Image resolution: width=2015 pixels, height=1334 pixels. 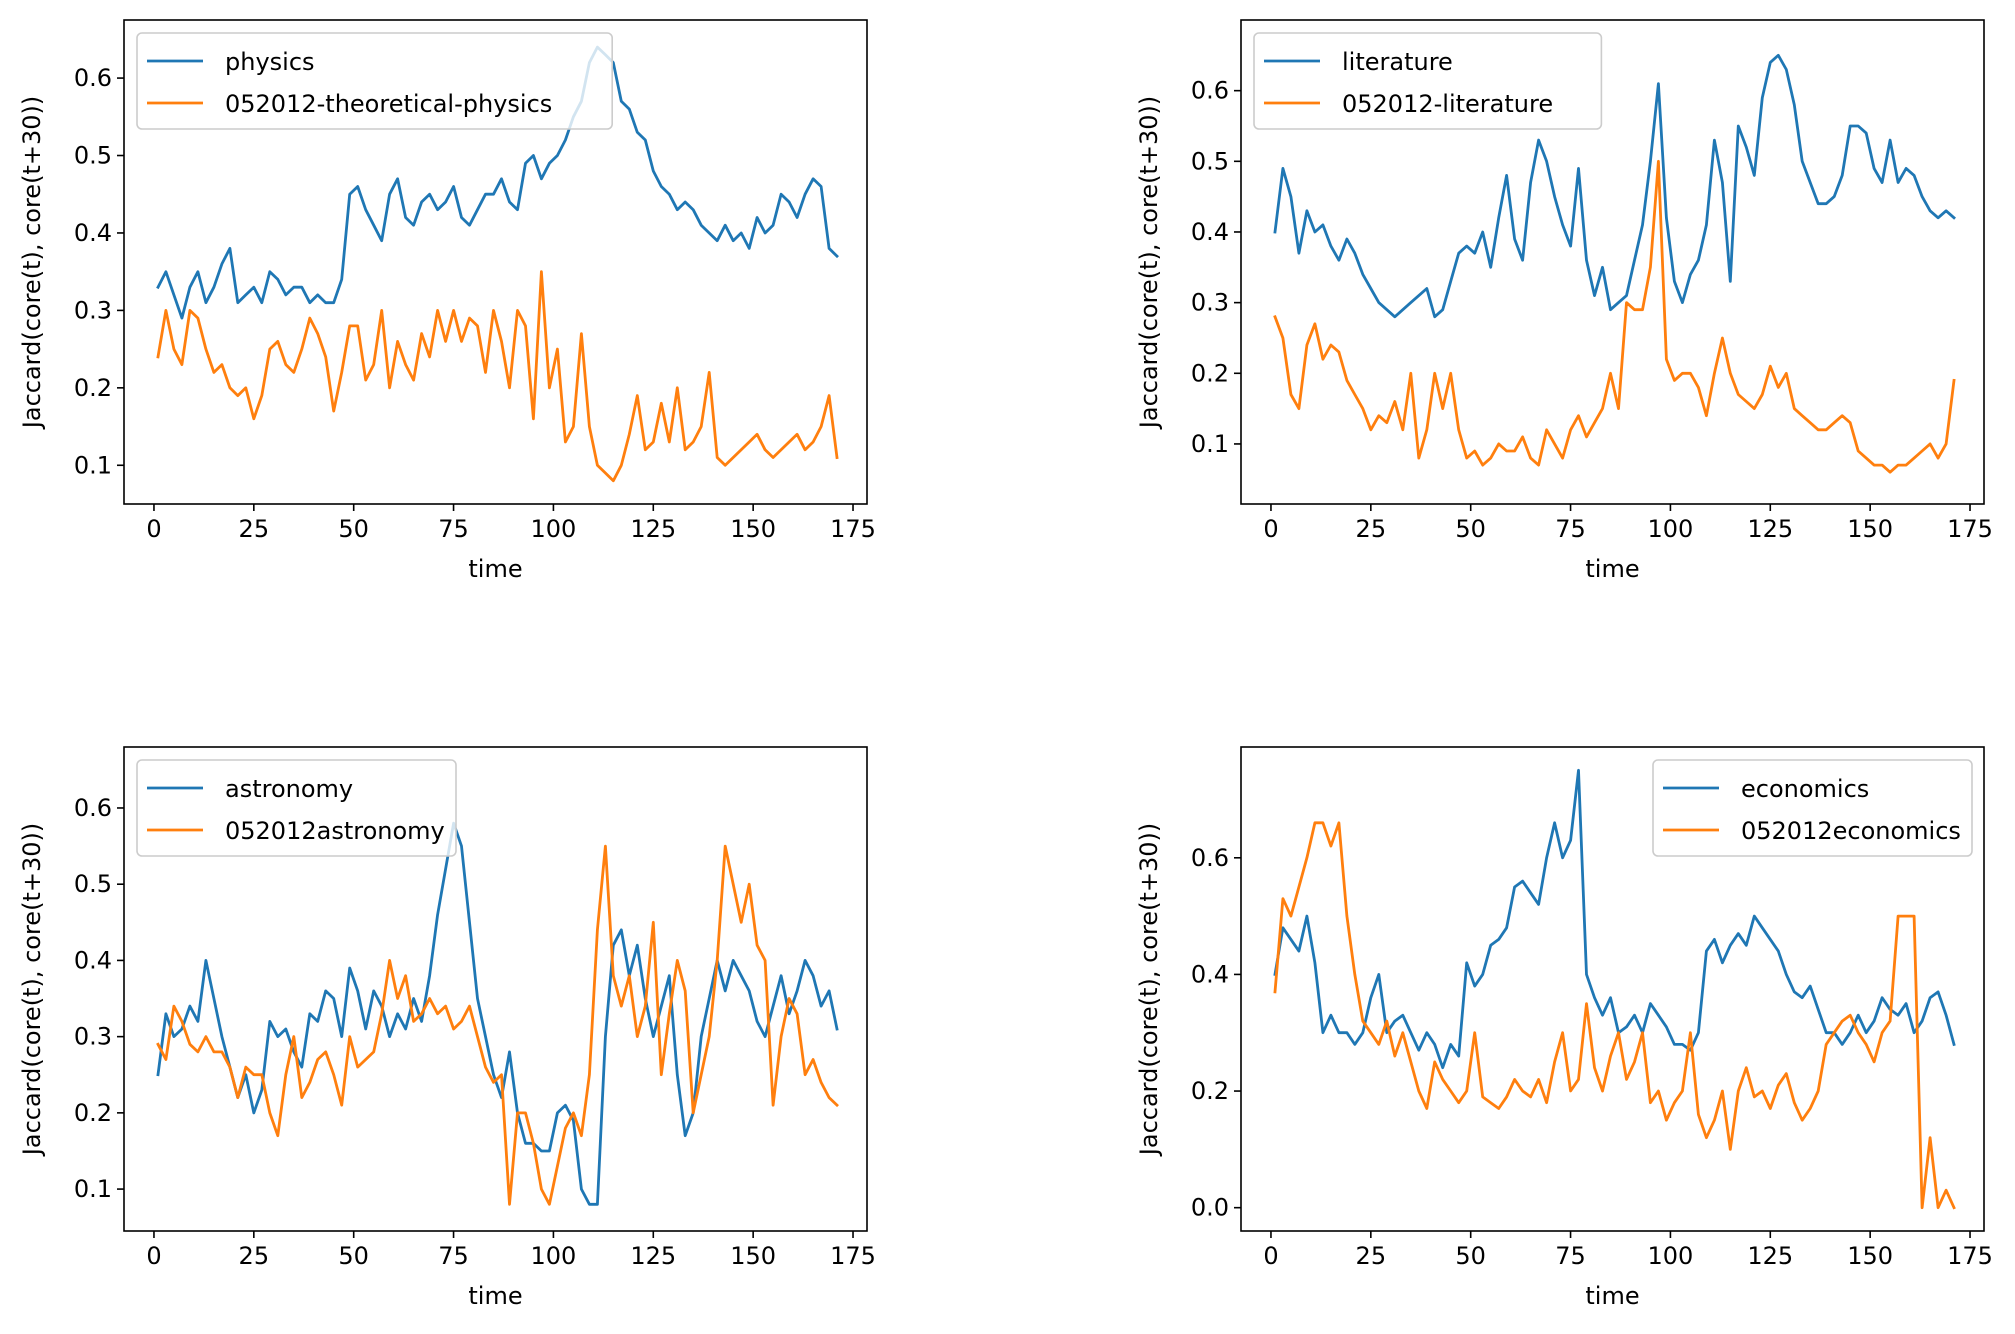 I want to click on legend: economics 052012economics, so click(x=1812, y=808).